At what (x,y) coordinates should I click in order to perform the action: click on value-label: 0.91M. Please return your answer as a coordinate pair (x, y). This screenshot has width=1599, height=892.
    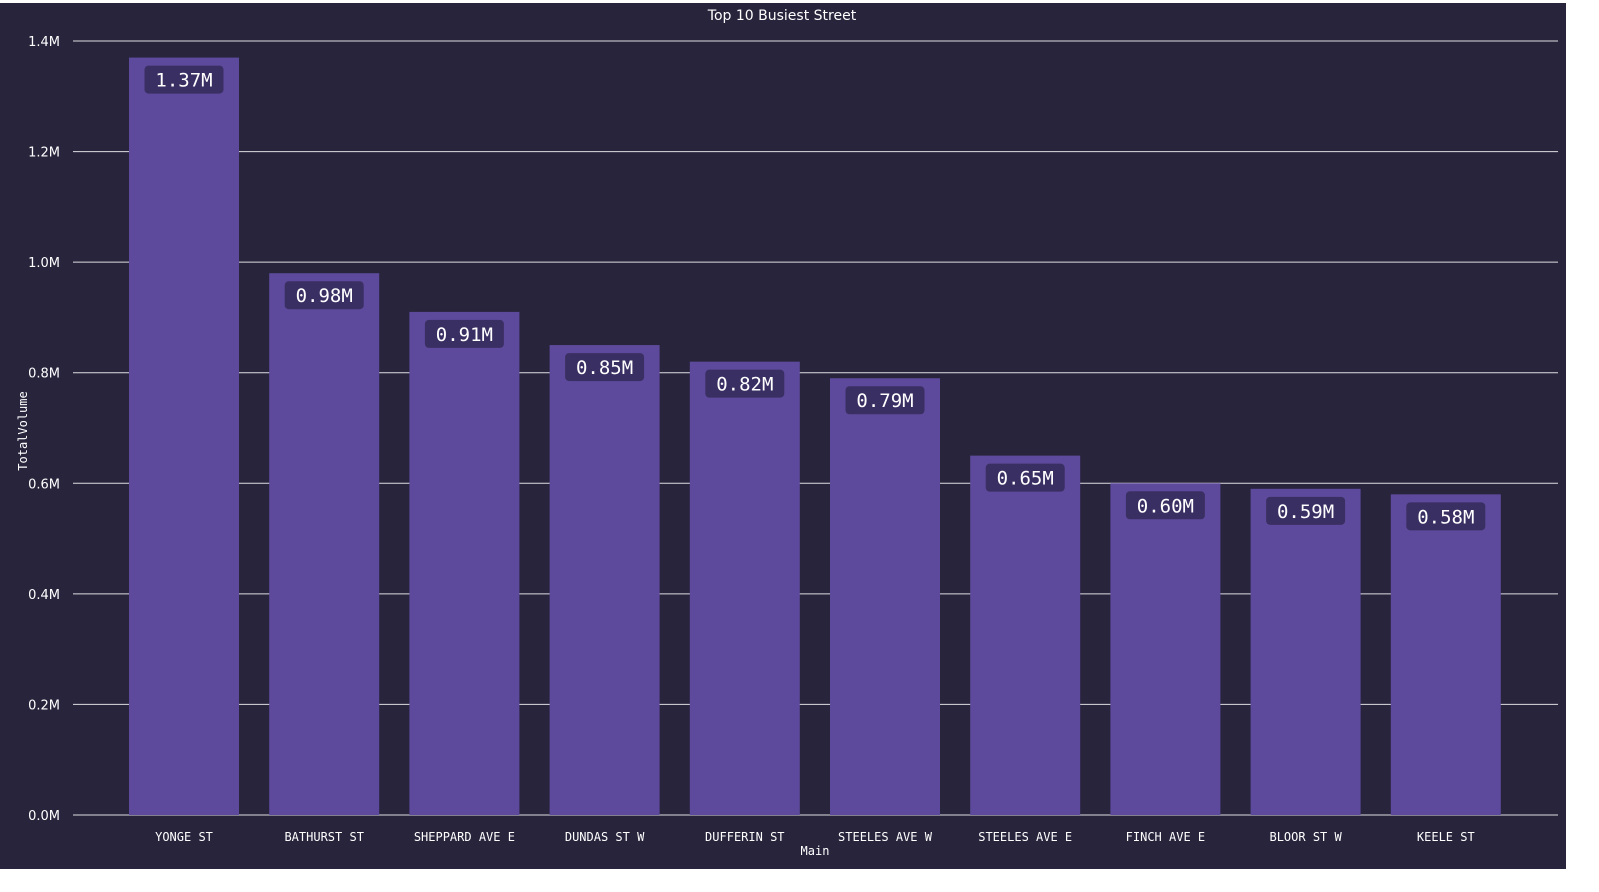
    Looking at the image, I should click on (464, 335).